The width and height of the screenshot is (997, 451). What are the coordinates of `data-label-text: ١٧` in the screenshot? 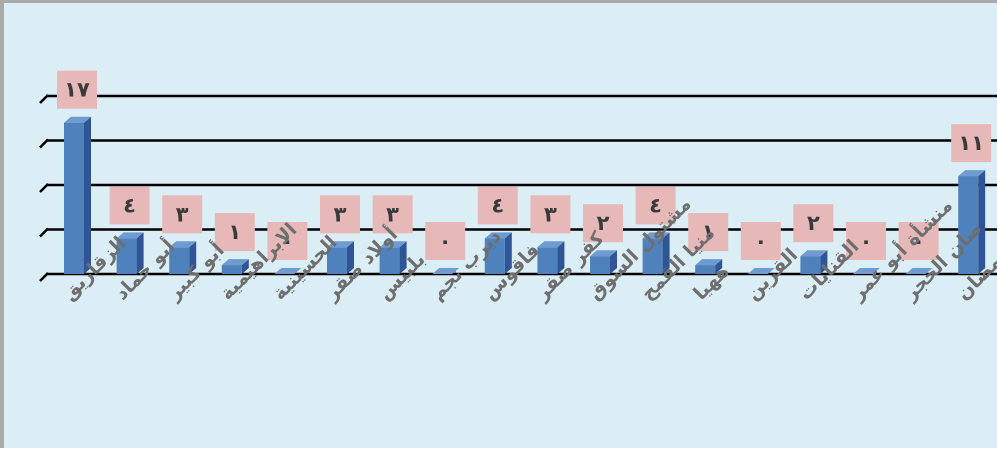 It's located at (77, 90).